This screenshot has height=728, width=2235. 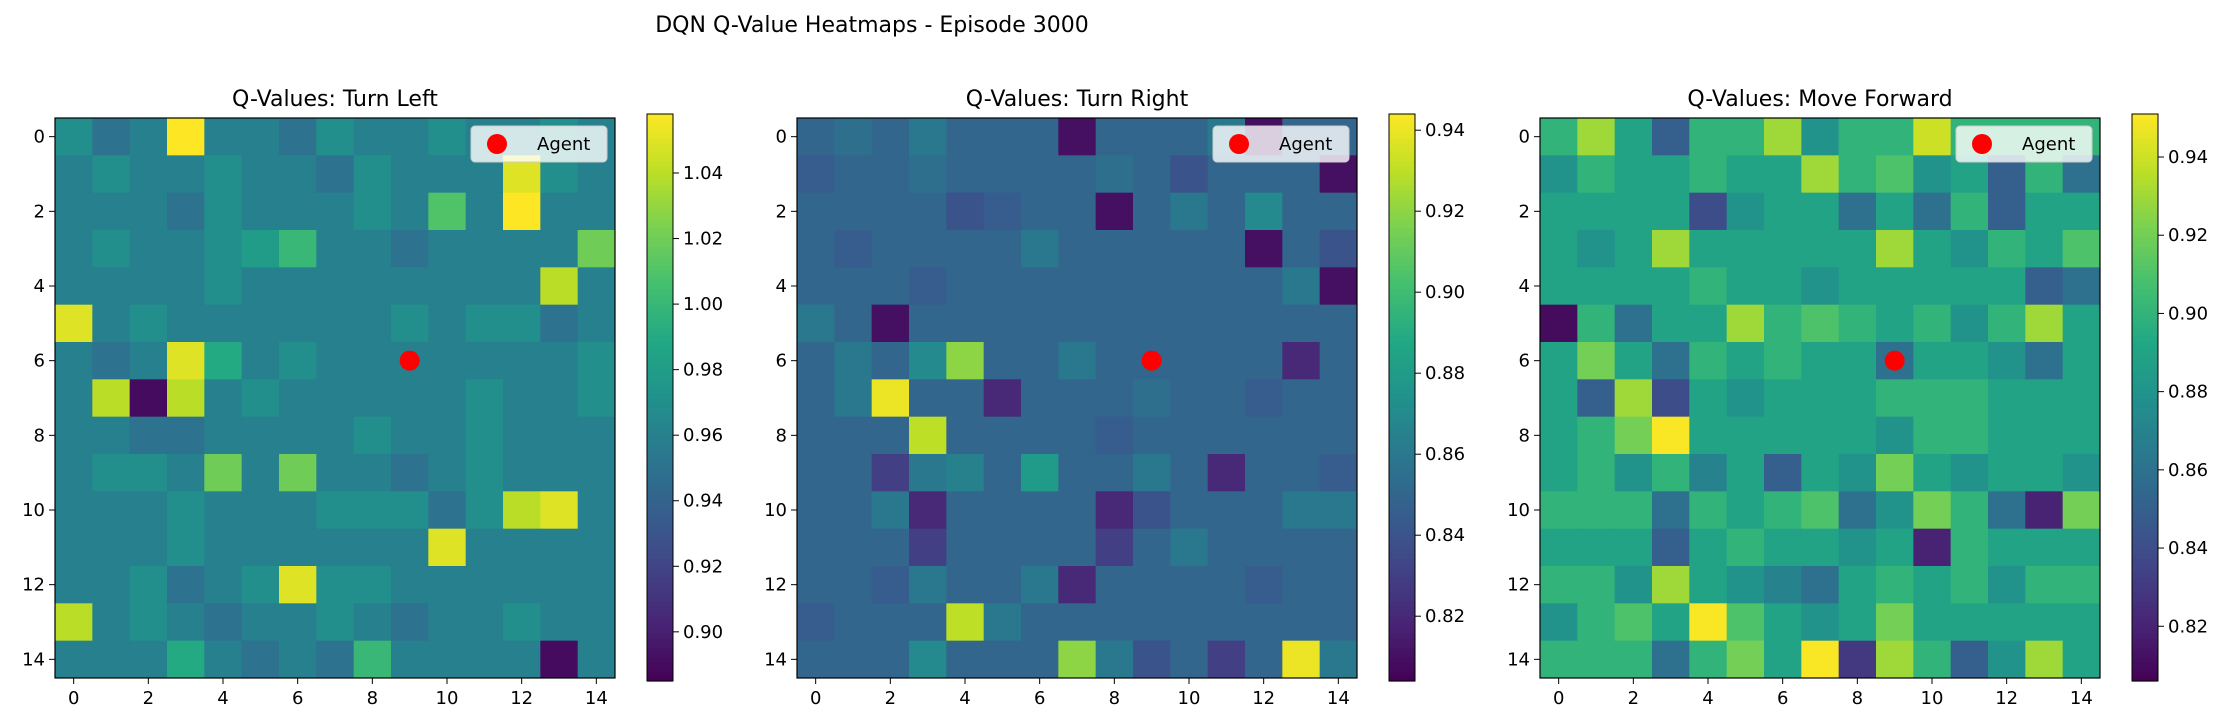 I want to click on x-tick-label: 10, so click(x=447, y=698).